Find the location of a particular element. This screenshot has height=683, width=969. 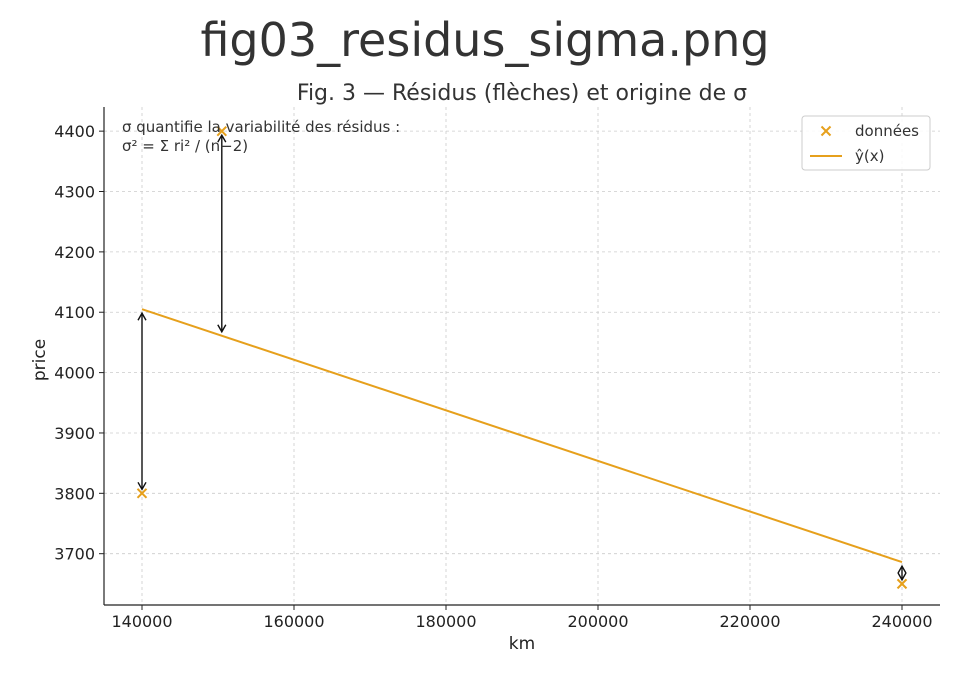

legend-marker-donnees is located at coordinates (826, 131).